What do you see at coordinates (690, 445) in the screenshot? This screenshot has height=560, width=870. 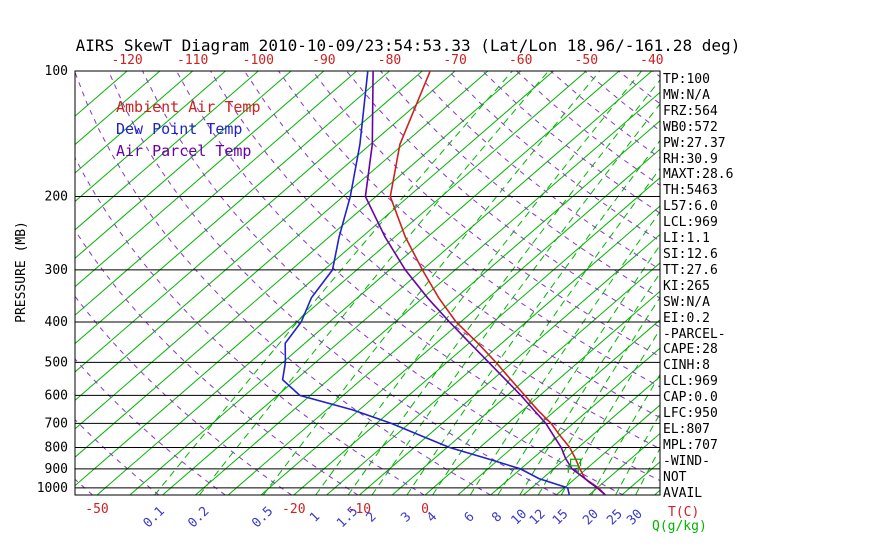 I see `stat-line: MPL:707` at bounding box center [690, 445].